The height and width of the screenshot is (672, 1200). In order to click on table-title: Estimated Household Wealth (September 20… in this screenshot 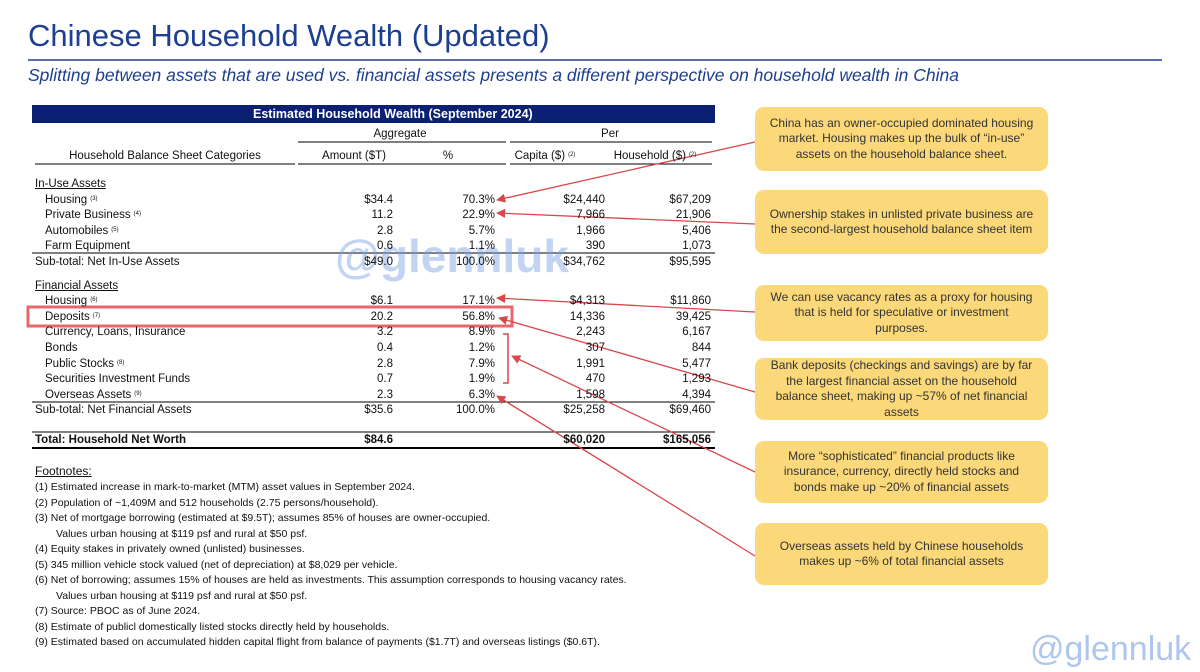, I will do `click(393, 114)`.